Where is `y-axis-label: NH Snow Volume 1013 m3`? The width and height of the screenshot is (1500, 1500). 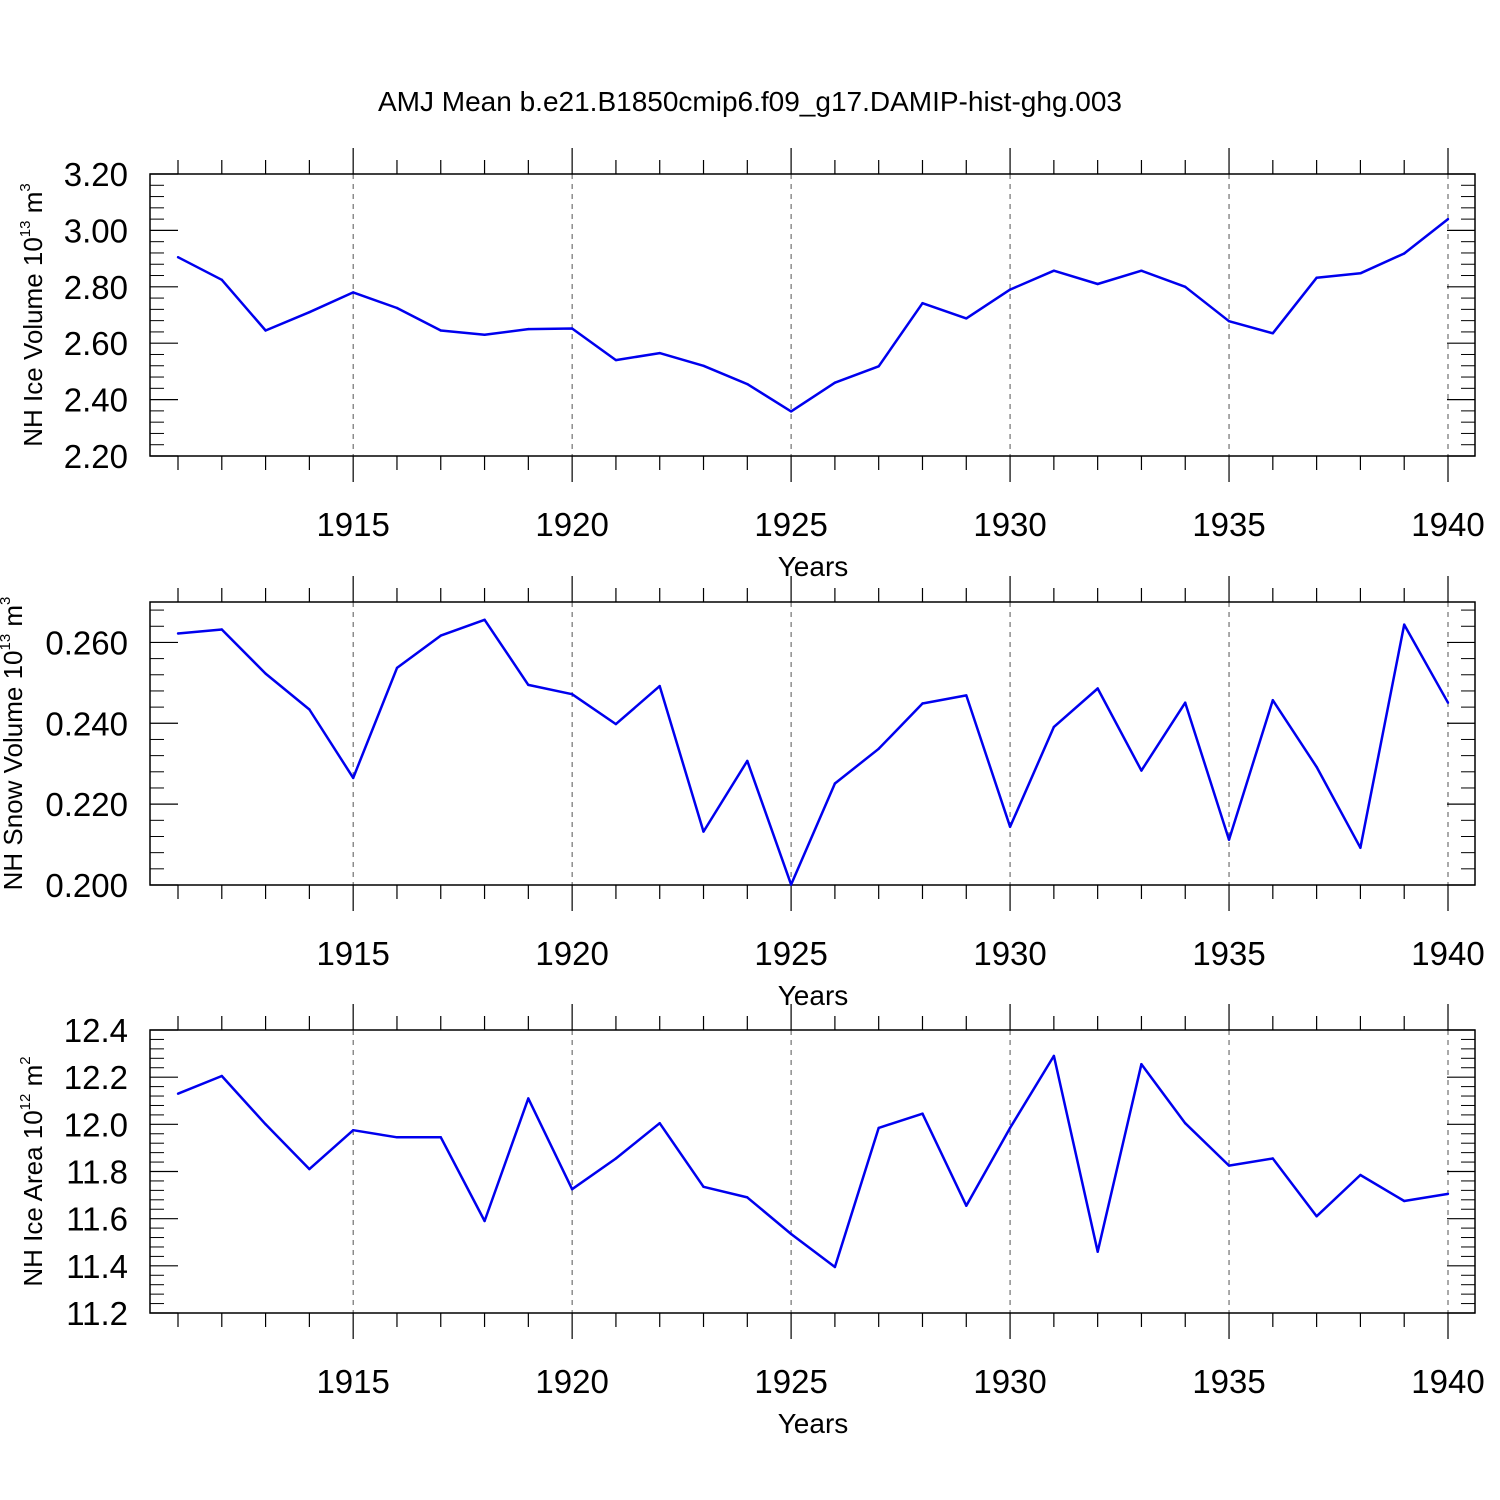
y-axis-label: NH Snow Volume 1013 m3 is located at coordinates (14, 744).